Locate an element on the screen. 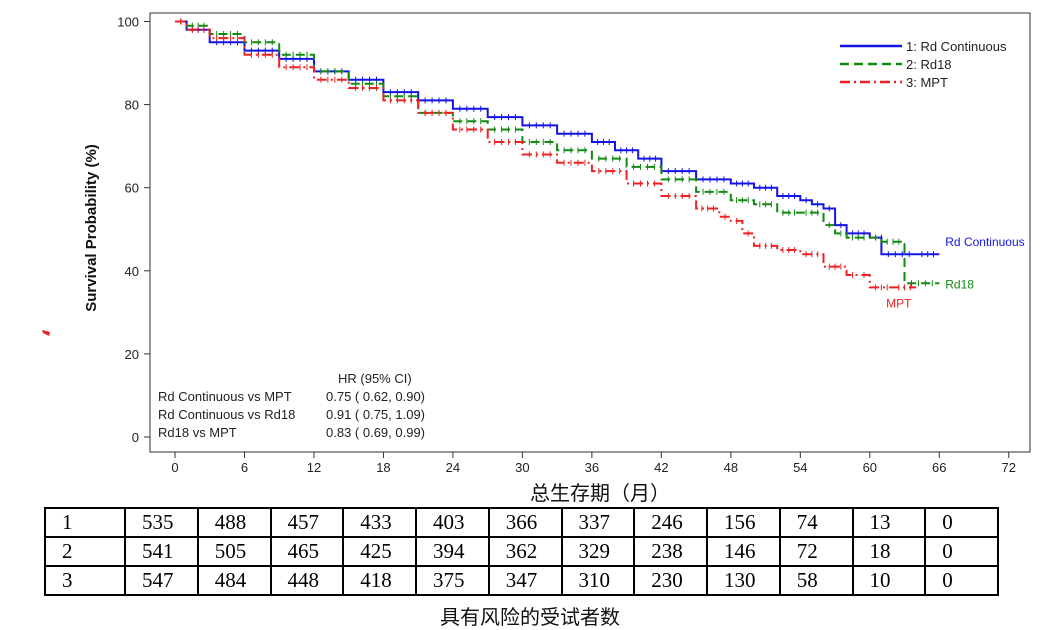 Image resolution: width=1045 pixels, height=630 pixels. y-tick-label: 20 is located at coordinates (132, 354).